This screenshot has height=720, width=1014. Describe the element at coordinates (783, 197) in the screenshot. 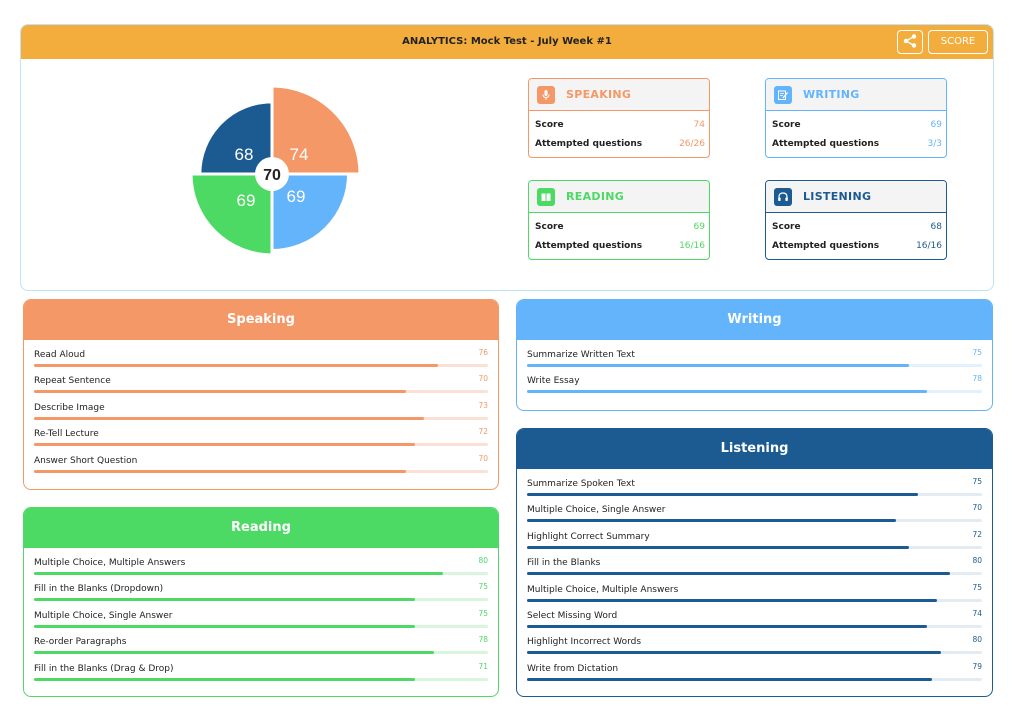

I see `headphones-icon` at that location.